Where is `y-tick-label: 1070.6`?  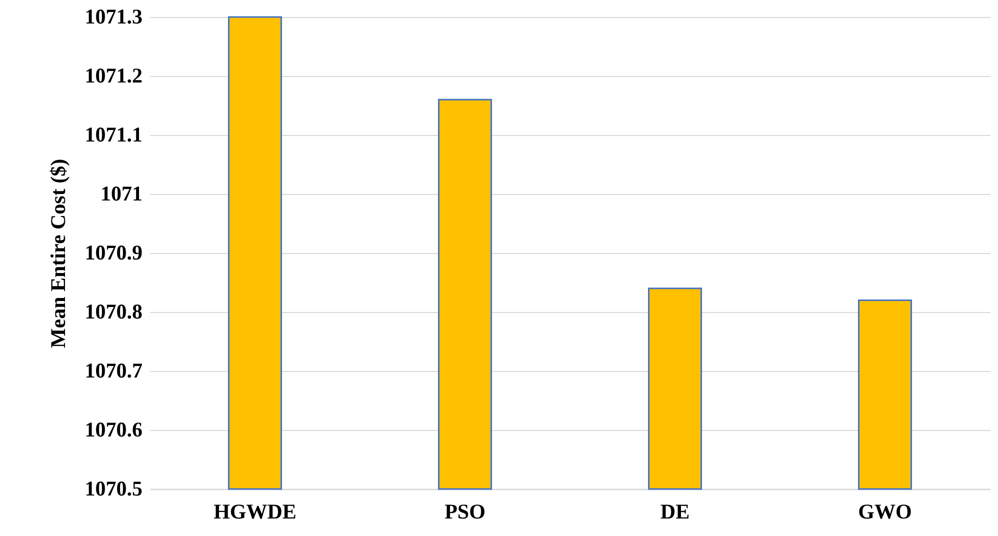 y-tick-label: 1070.6 is located at coordinates (113, 430).